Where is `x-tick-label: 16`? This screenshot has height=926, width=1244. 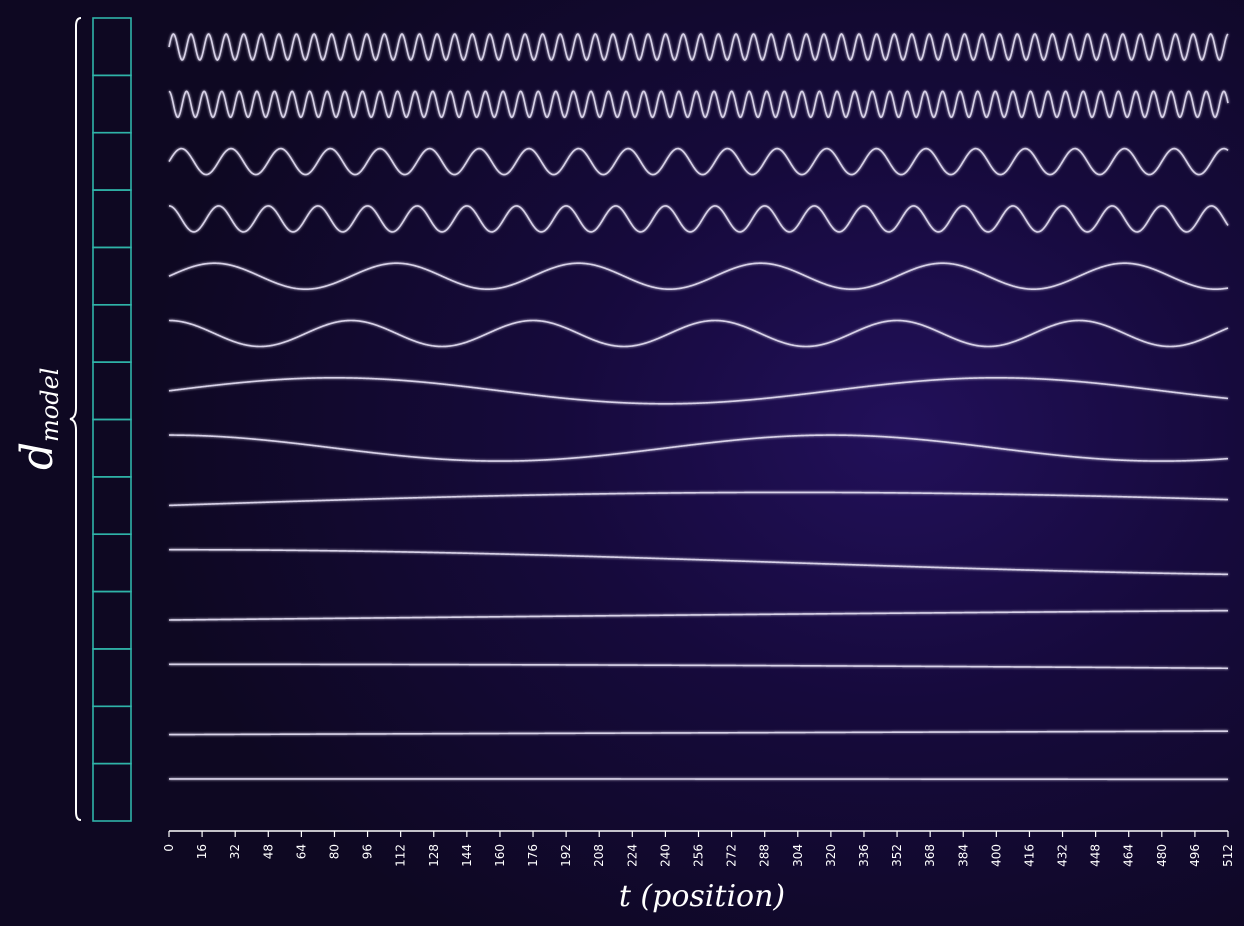 x-tick-label: 16 is located at coordinates (202, 851).